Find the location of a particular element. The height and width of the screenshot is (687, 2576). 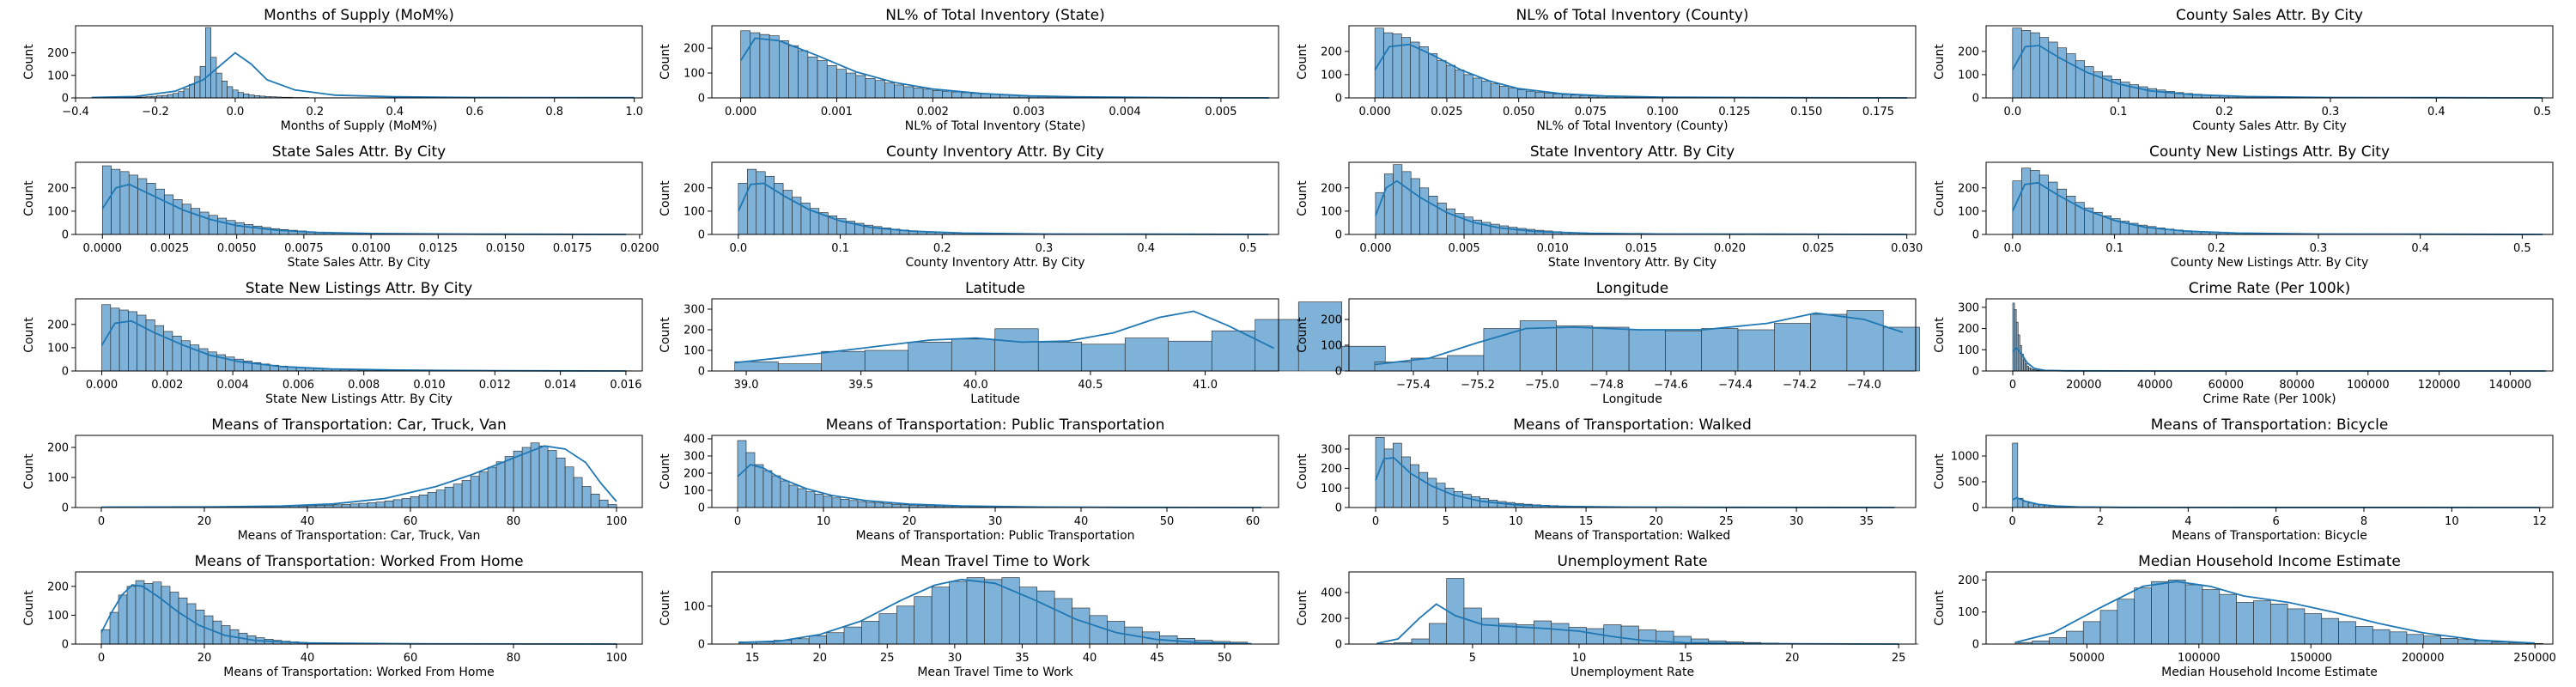

x-axis-label: Longitude is located at coordinates (1632, 399).